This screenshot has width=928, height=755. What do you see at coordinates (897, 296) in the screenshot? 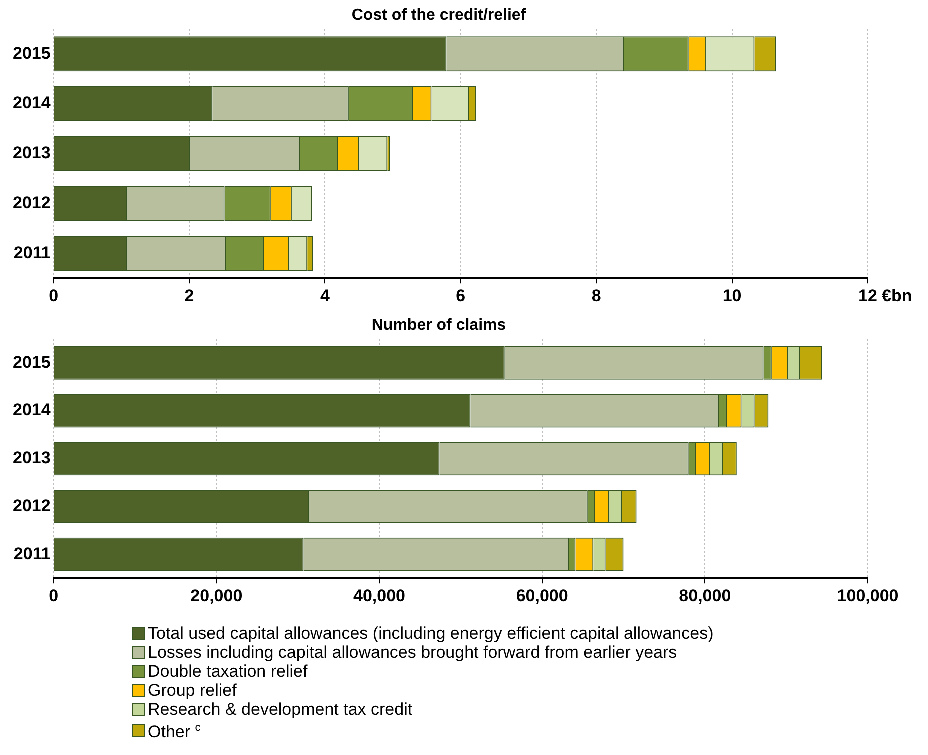
I see `x-axis-title: €bn` at bounding box center [897, 296].